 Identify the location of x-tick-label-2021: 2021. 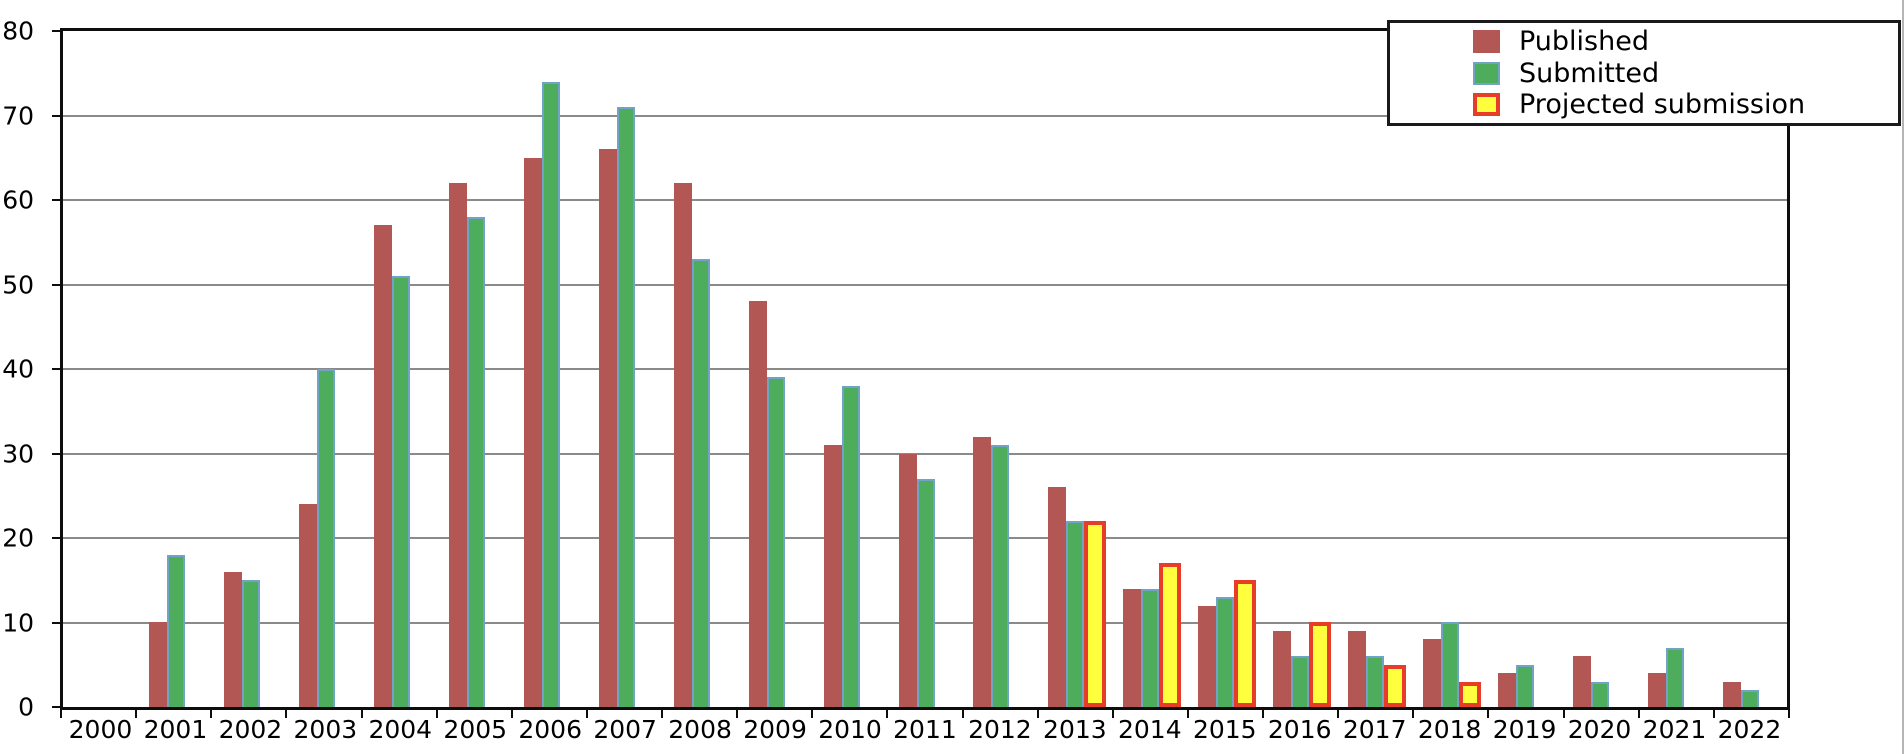
(1674, 729).